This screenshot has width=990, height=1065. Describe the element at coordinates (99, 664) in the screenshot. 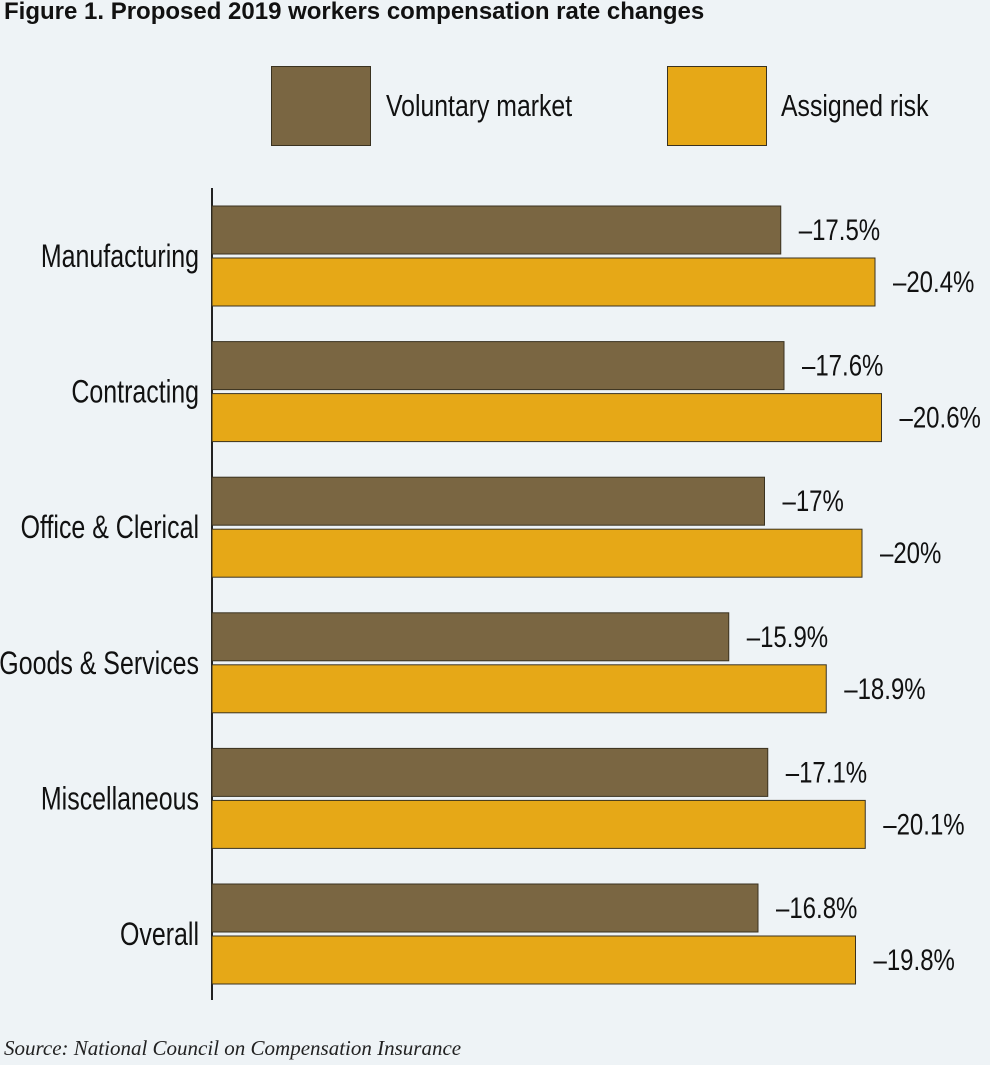

I see `category-label: Goods & Services` at that location.